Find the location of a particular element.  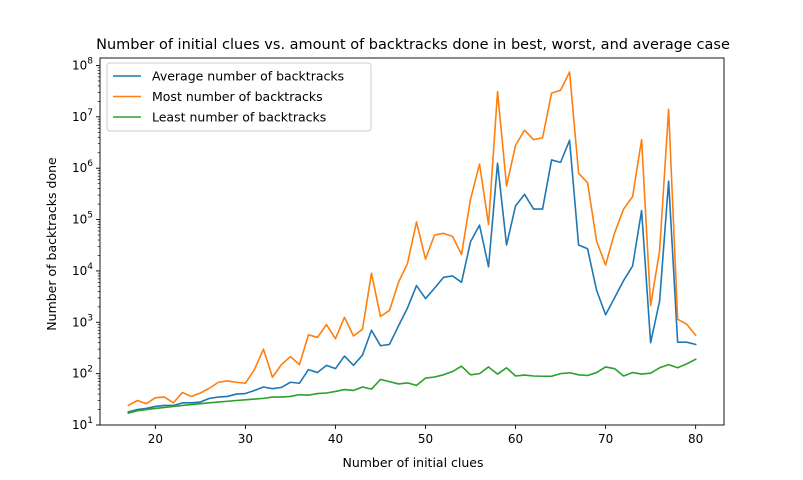

y-tick-label: 10³ is located at coordinates (82, 321).